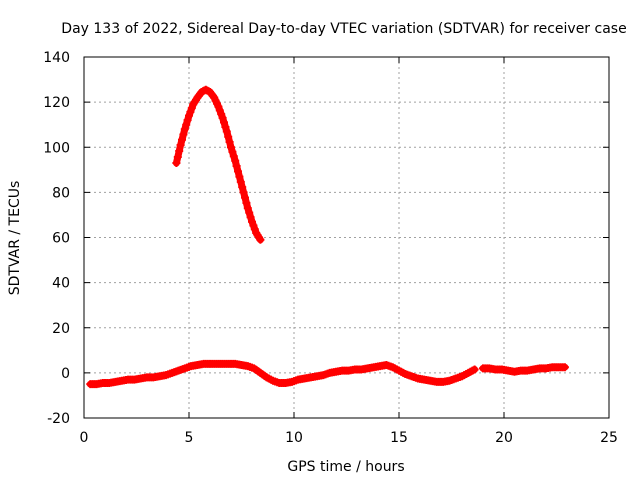 The height and width of the screenshot is (480, 640). What do you see at coordinates (61, 329) in the screenshot?
I see `y-tick-label: 20` at bounding box center [61, 329].